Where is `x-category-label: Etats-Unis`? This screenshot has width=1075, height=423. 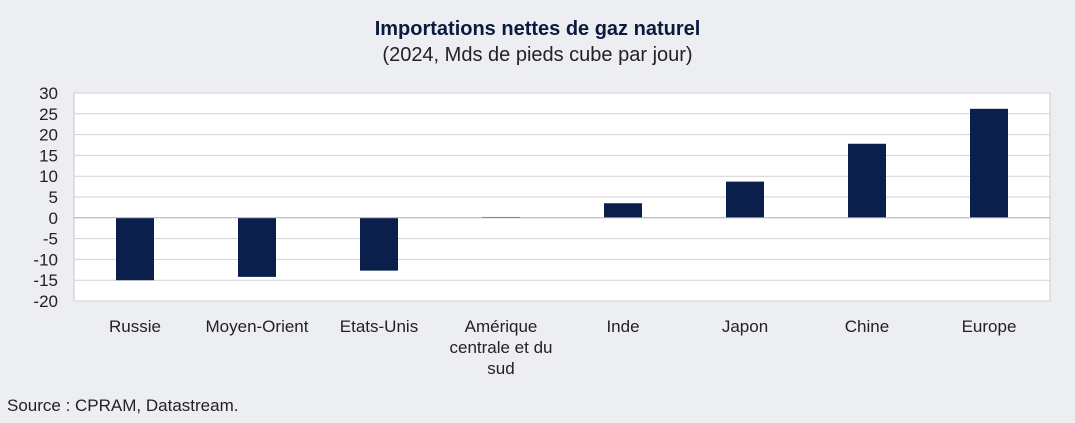 x-category-label: Etats-Unis is located at coordinates (379, 326).